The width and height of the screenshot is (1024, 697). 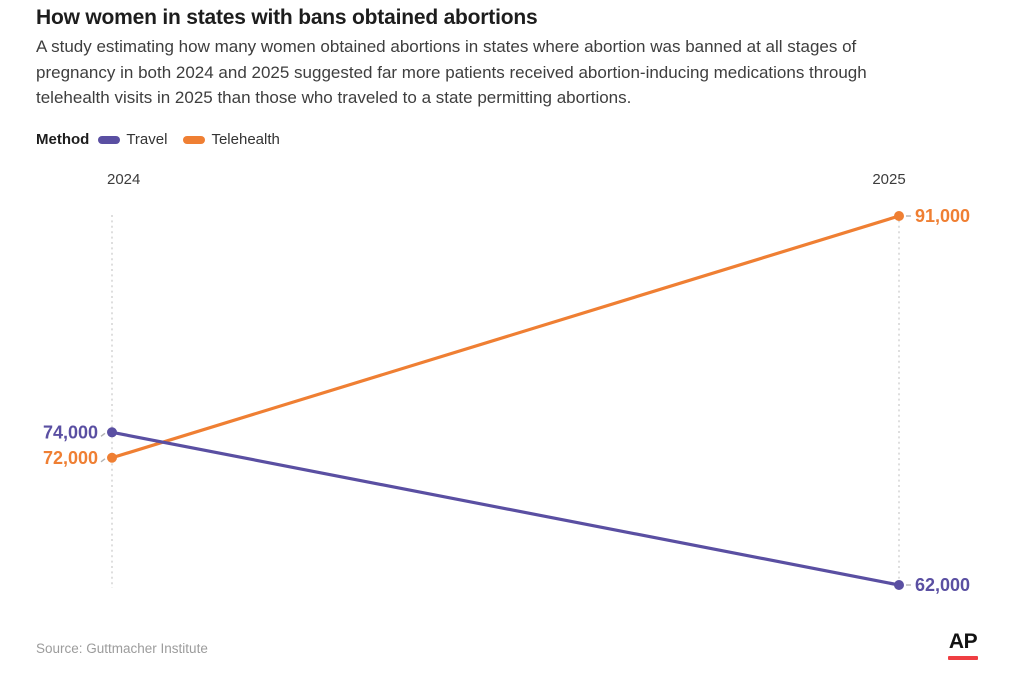 I want to click on ap-logo-bar, so click(x=963, y=658).